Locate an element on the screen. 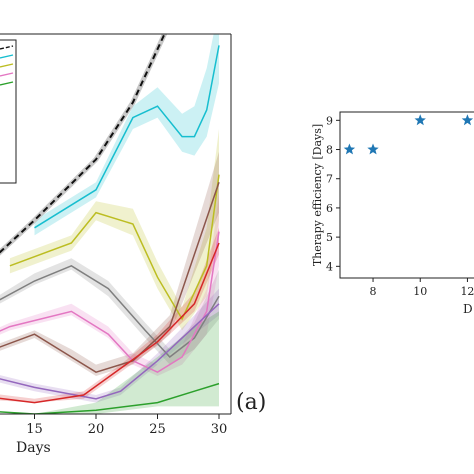 The image size is (474, 474). left-xtick-label-0: 15 is located at coordinates (34, 429).